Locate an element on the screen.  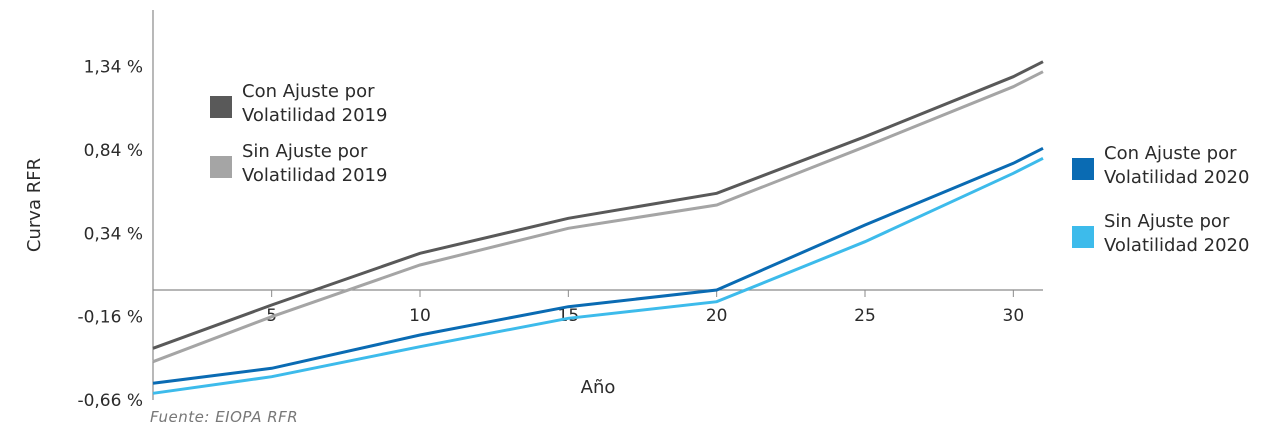
legend-item-sin-ajuste-2020: Sin Ajuste por Volatilidad 2020 is located at coordinates (1160, 234).